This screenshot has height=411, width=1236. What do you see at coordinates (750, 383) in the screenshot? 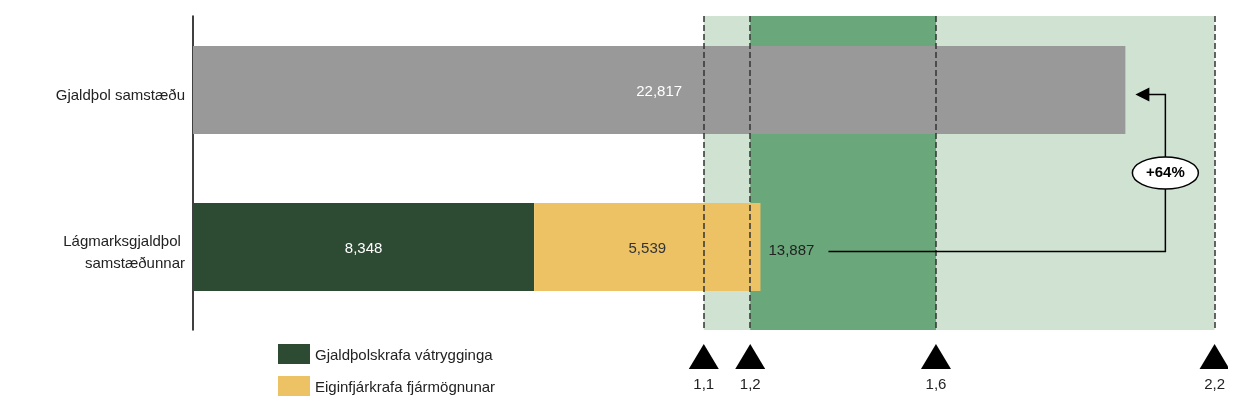
I see `x2-tick-label: 1,2` at bounding box center [750, 383].